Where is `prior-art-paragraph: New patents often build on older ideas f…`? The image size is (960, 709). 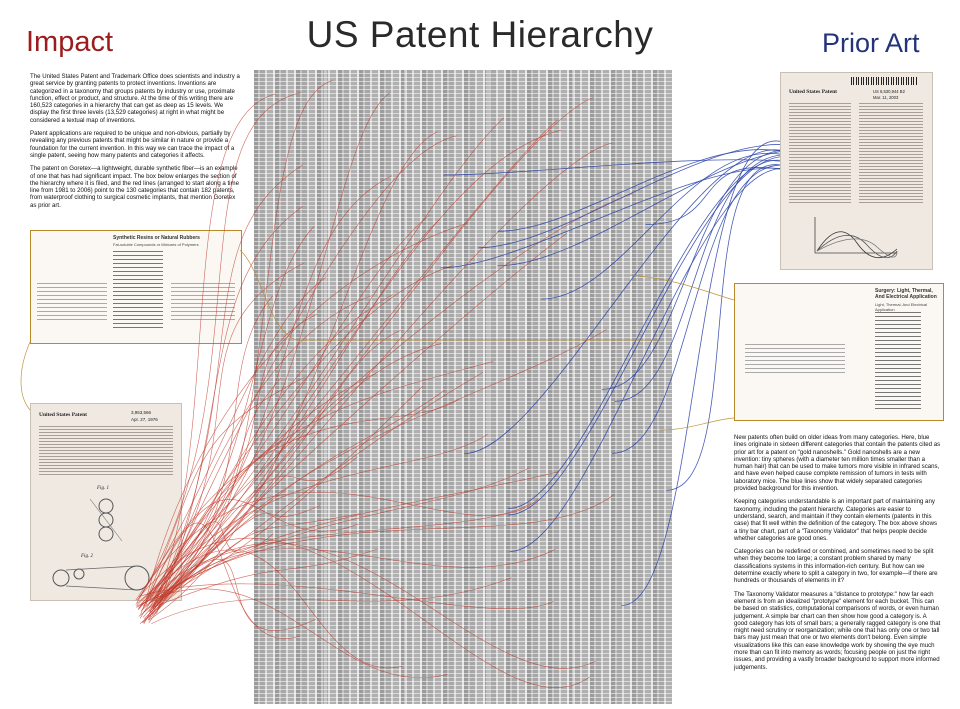 prior-art-paragraph: New patents often build on older ideas f… is located at coordinates (837, 463).